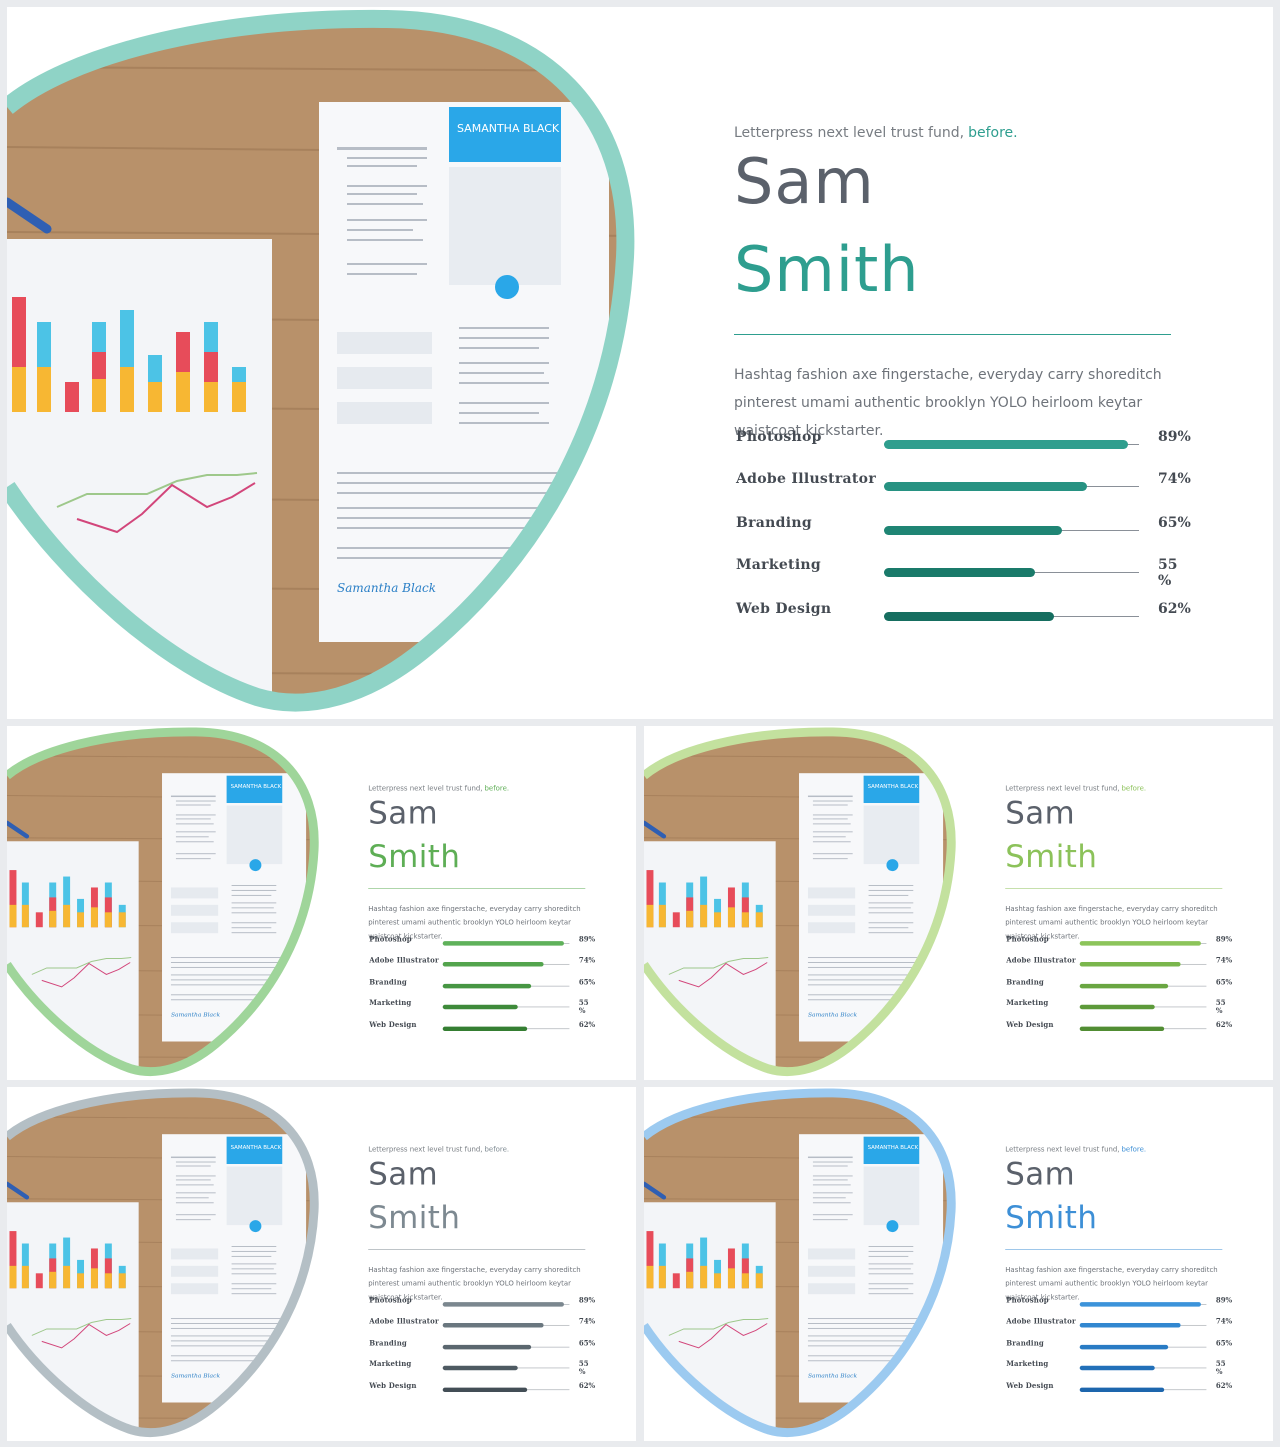 Image resolution: width=1280 pixels, height=1447 pixels. What do you see at coordinates (508, 128) in the screenshot?
I see `resume-name-label: SAMANTHA BLACK` at bounding box center [508, 128].